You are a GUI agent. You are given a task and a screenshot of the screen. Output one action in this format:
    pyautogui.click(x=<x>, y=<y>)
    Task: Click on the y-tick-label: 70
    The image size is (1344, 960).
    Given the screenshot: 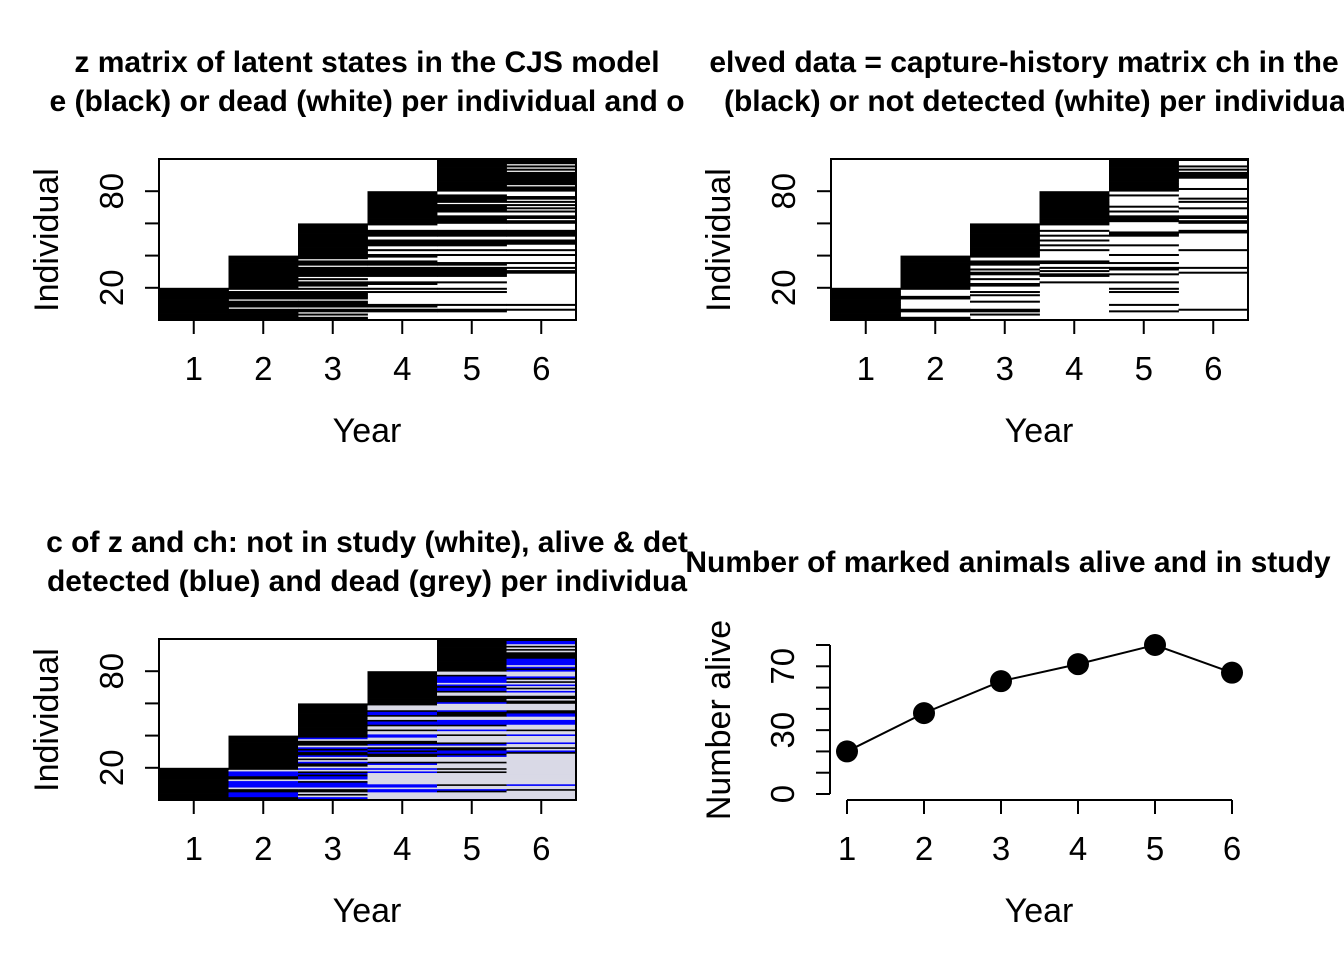 What is the action you would take?
    pyautogui.click(x=782, y=666)
    